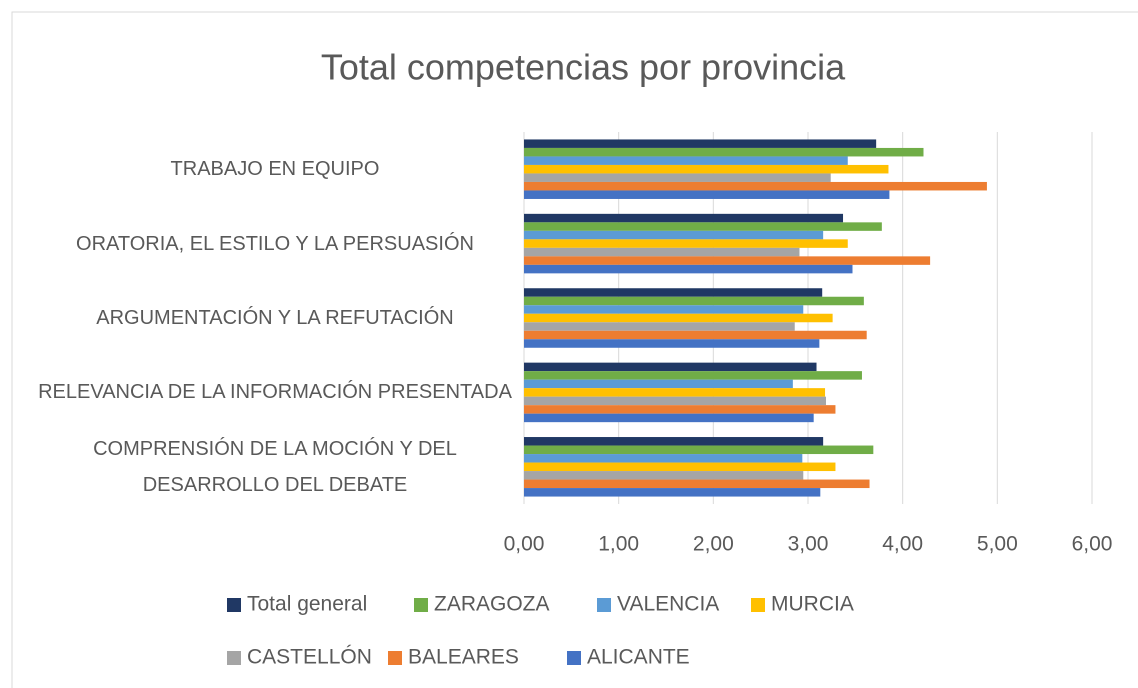  I want to click on legend-label: CASTELLÓN, so click(309, 657).